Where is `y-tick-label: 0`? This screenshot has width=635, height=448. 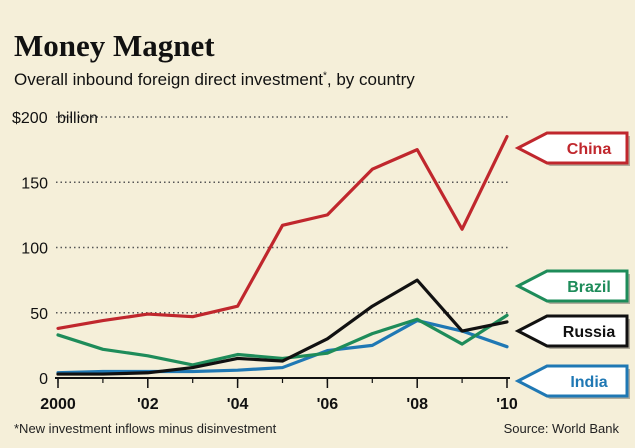 y-tick-label: 0 is located at coordinates (43, 379).